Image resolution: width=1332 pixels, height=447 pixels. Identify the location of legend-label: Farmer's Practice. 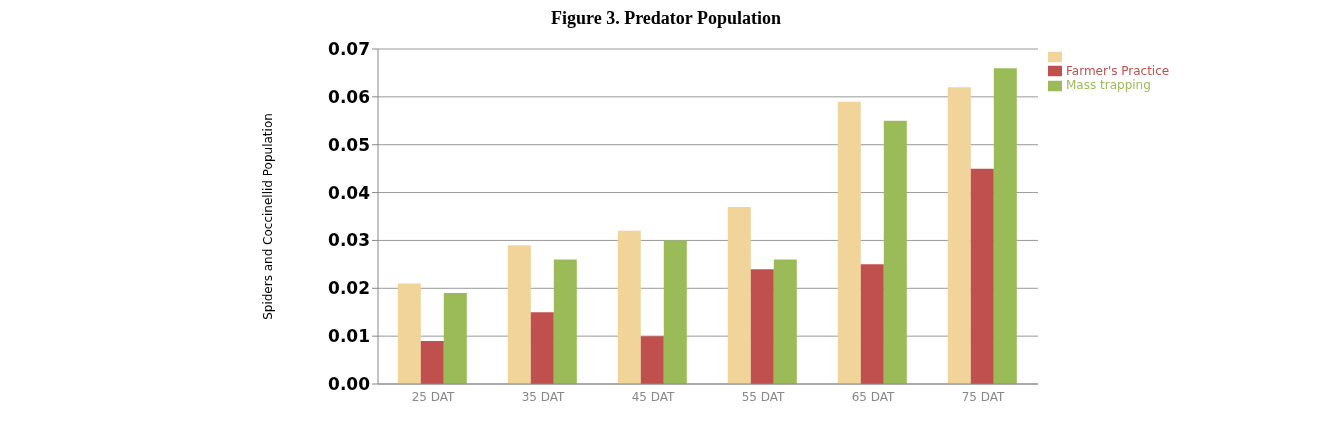
(1118, 70).